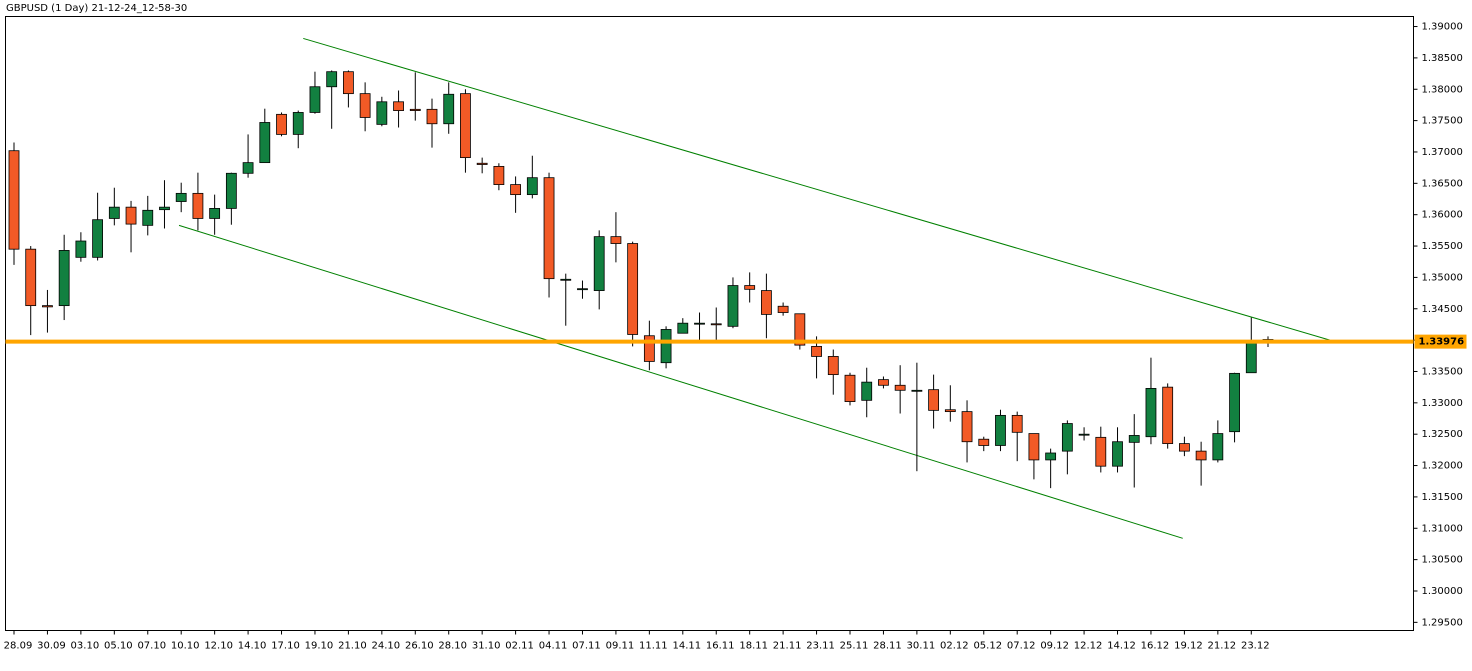  I want to click on y-tick-label: 1.30000, so click(1442, 591).